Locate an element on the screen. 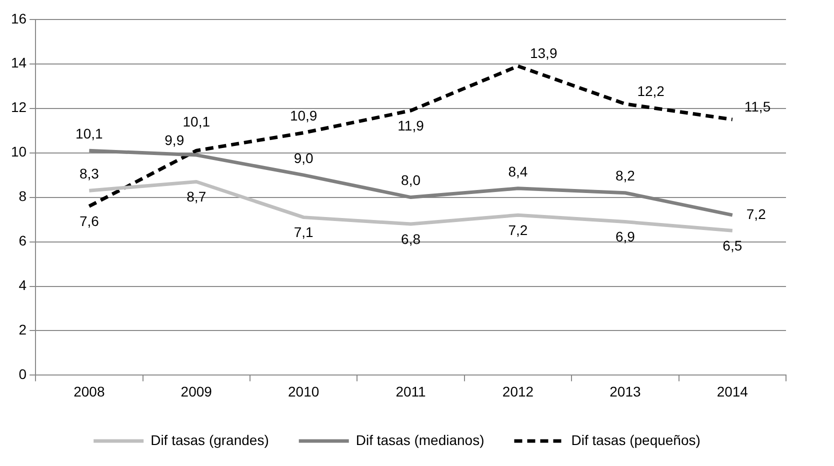 This screenshot has height=466, width=834. x-tick-label: 2008 is located at coordinates (89, 391).